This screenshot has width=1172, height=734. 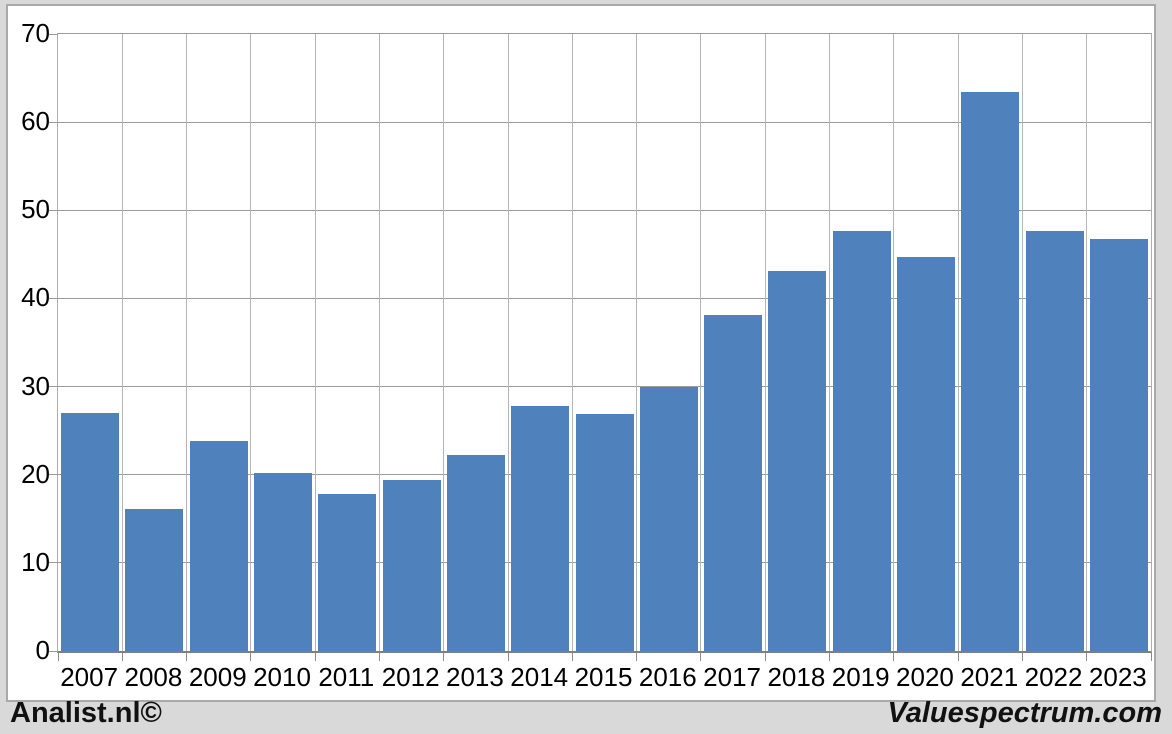 I want to click on x-axis-label-2018: 2018, so click(x=796, y=677).